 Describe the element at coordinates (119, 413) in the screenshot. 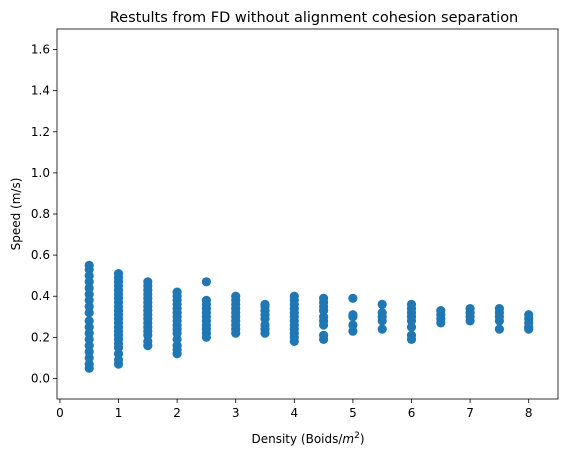

I see `x-tick-label: 1` at that location.